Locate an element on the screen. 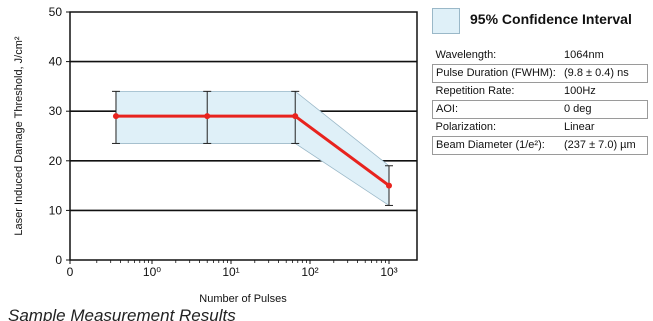  spec-label: AOI: is located at coordinates (496, 109).